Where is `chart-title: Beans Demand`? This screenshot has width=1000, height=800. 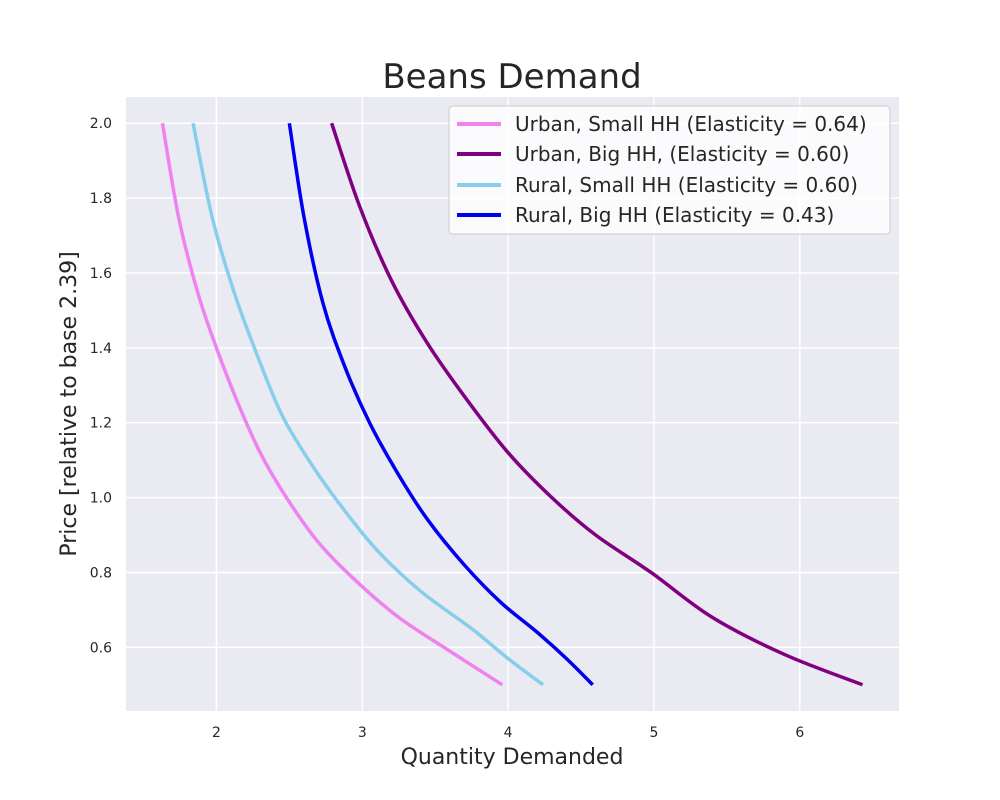 chart-title: Beans Demand is located at coordinates (511, 77).